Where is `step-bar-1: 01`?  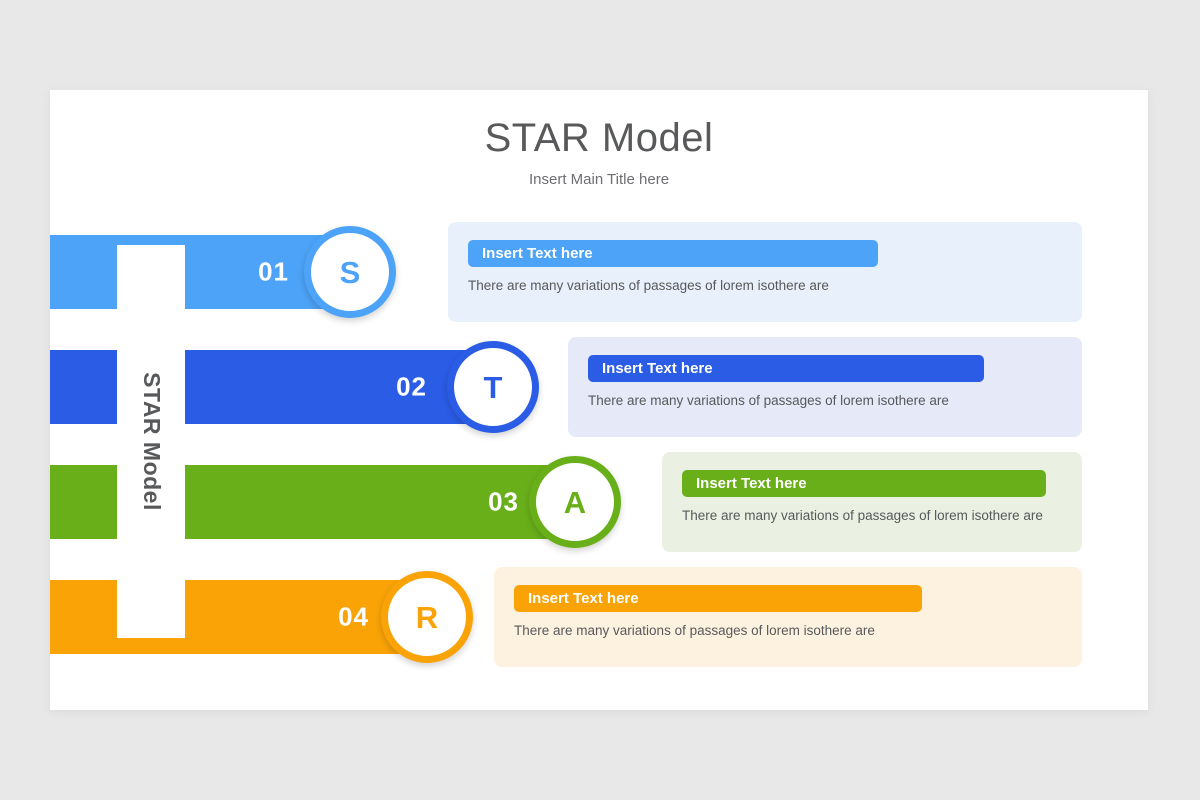
step-bar-1: 01 is located at coordinates (197, 272).